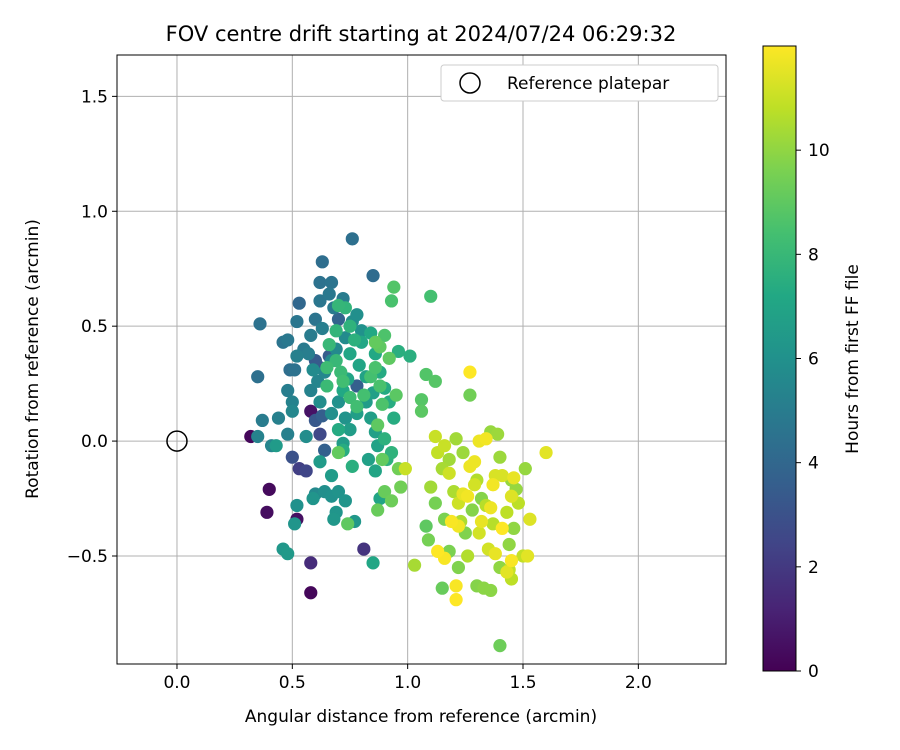 This screenshot has height=750, width=900. Describe the element at coordinates (87, 557) in the screenshot. I see `y-tick-label: −0.5` at that location.